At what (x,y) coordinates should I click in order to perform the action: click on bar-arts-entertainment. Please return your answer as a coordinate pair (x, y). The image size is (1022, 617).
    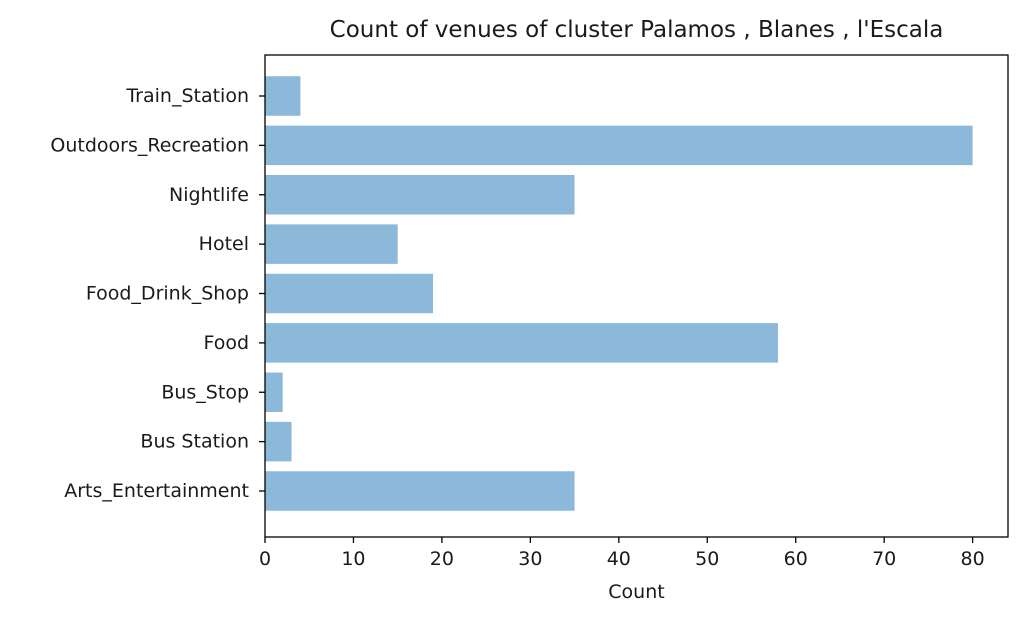
    Looking at the image, I should click on (420, 491).